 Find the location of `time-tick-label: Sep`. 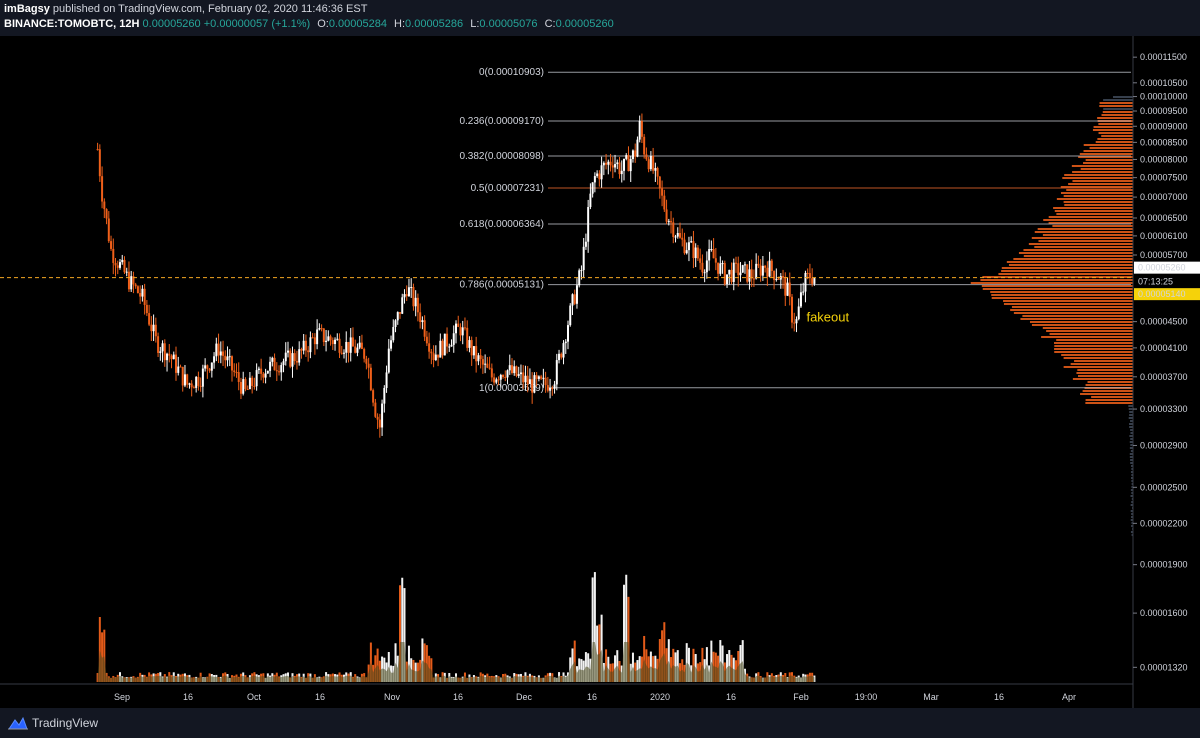

time-tick-label: Sep is located at coordinates (122, 697).